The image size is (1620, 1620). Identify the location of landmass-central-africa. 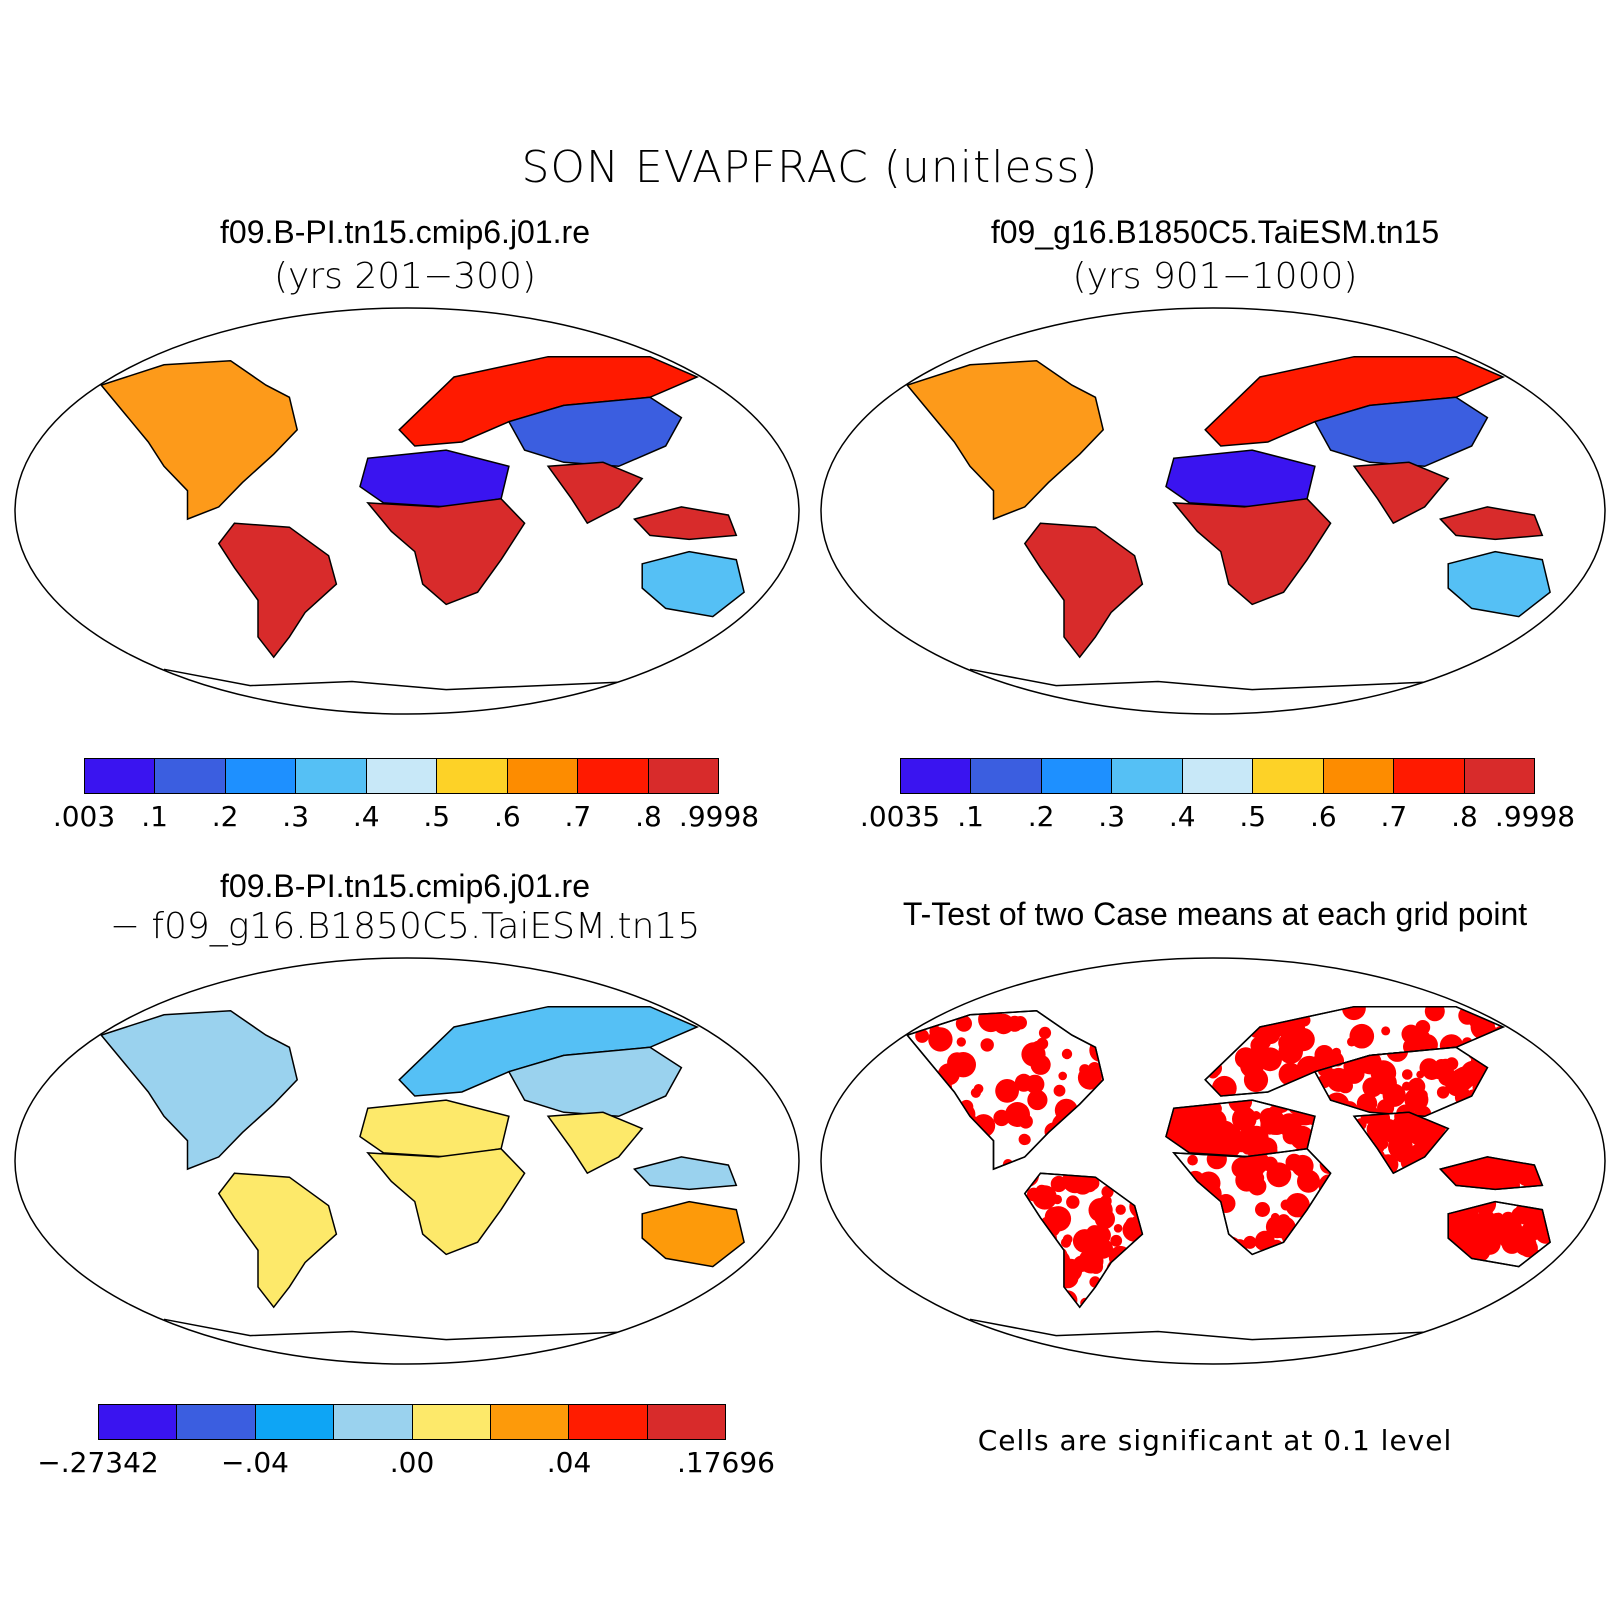
(446, 1202).